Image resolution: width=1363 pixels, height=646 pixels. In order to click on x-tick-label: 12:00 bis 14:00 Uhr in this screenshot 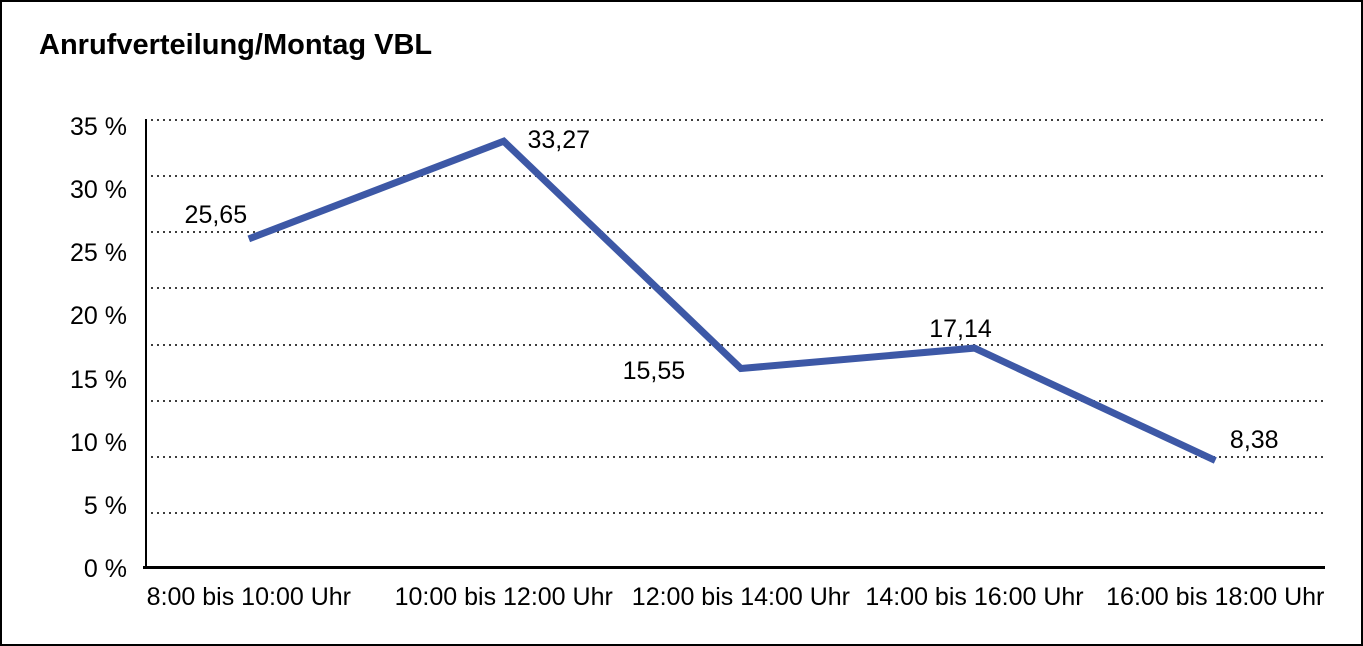, I will do `click(740, 597)`.